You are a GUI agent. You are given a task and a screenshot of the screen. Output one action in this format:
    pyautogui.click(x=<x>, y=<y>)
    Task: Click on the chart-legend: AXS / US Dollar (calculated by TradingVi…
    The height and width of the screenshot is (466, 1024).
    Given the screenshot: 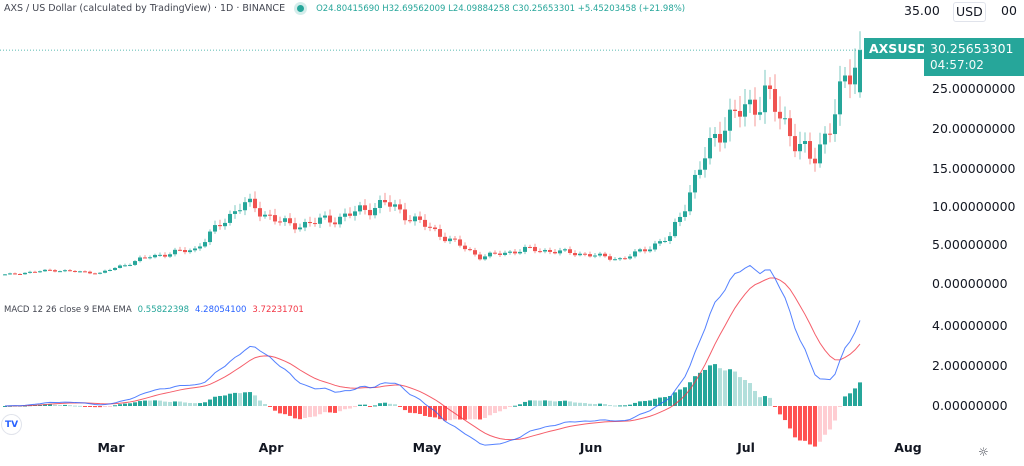 What is the action you would take?
    pyautogui.click(x=344, y=8)
    